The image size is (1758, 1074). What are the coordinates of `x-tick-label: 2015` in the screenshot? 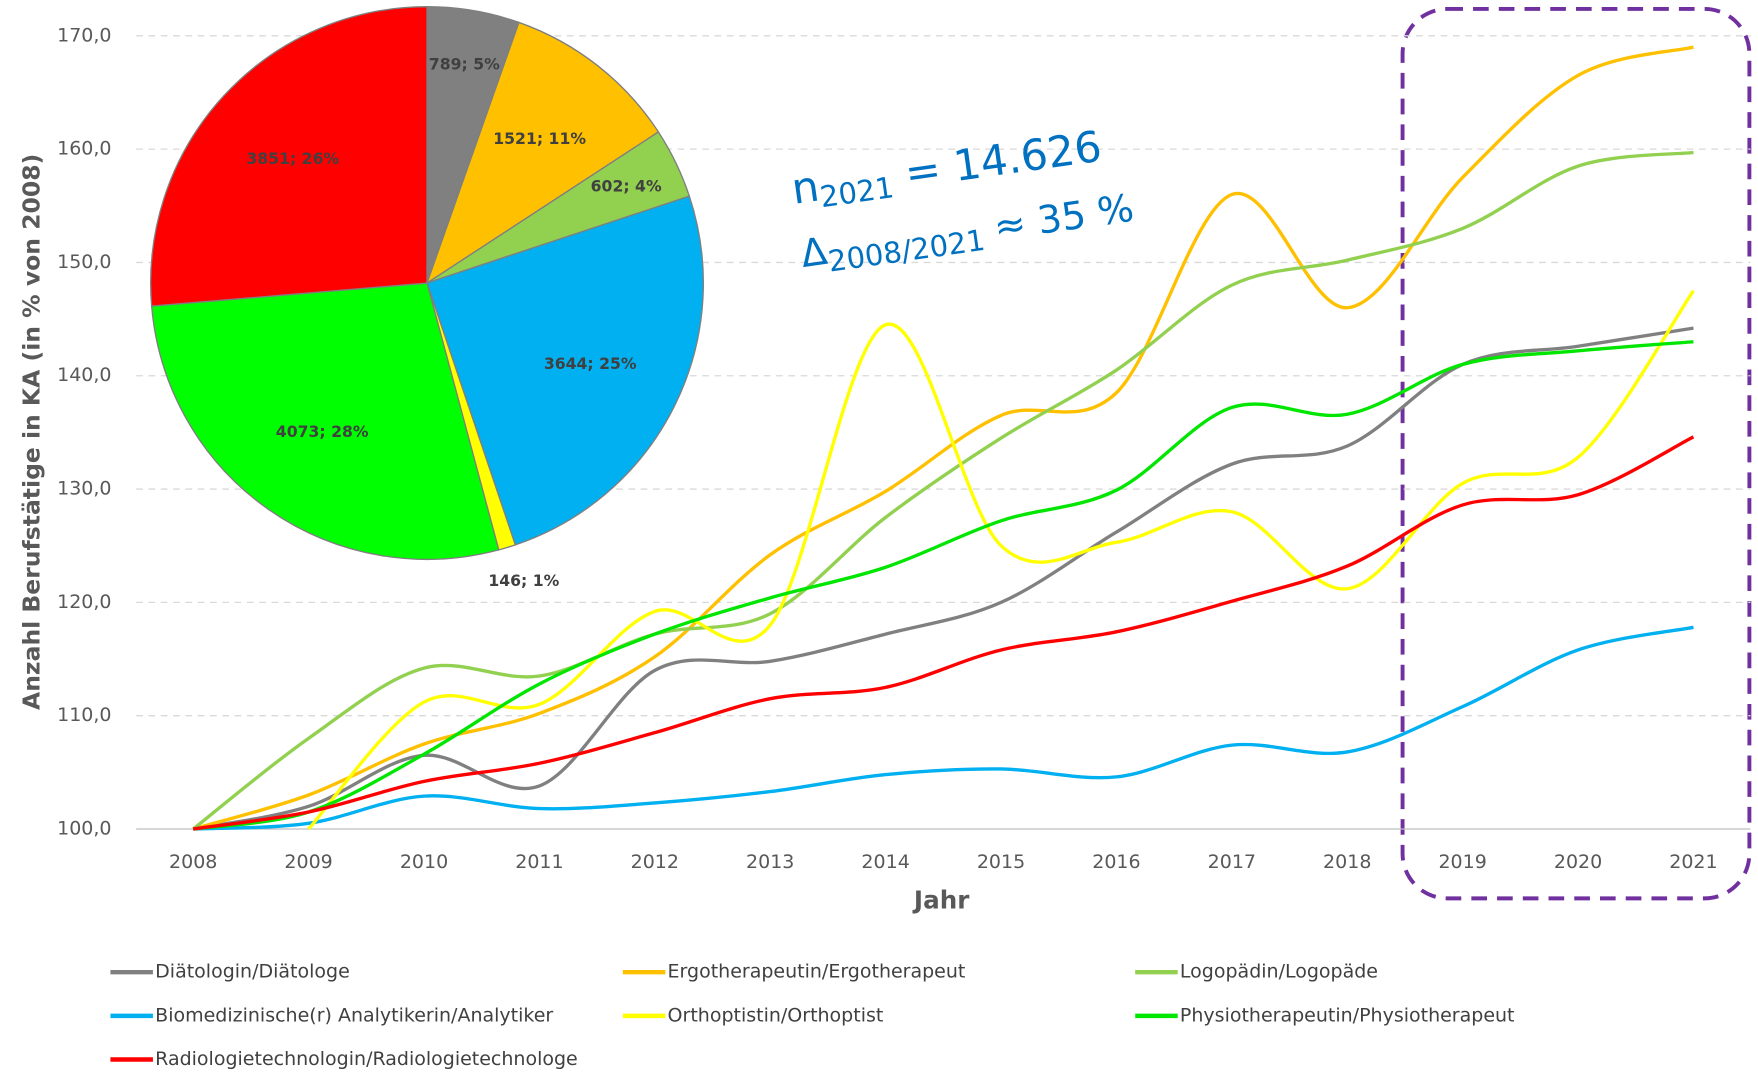 It's located at (1001, 862).